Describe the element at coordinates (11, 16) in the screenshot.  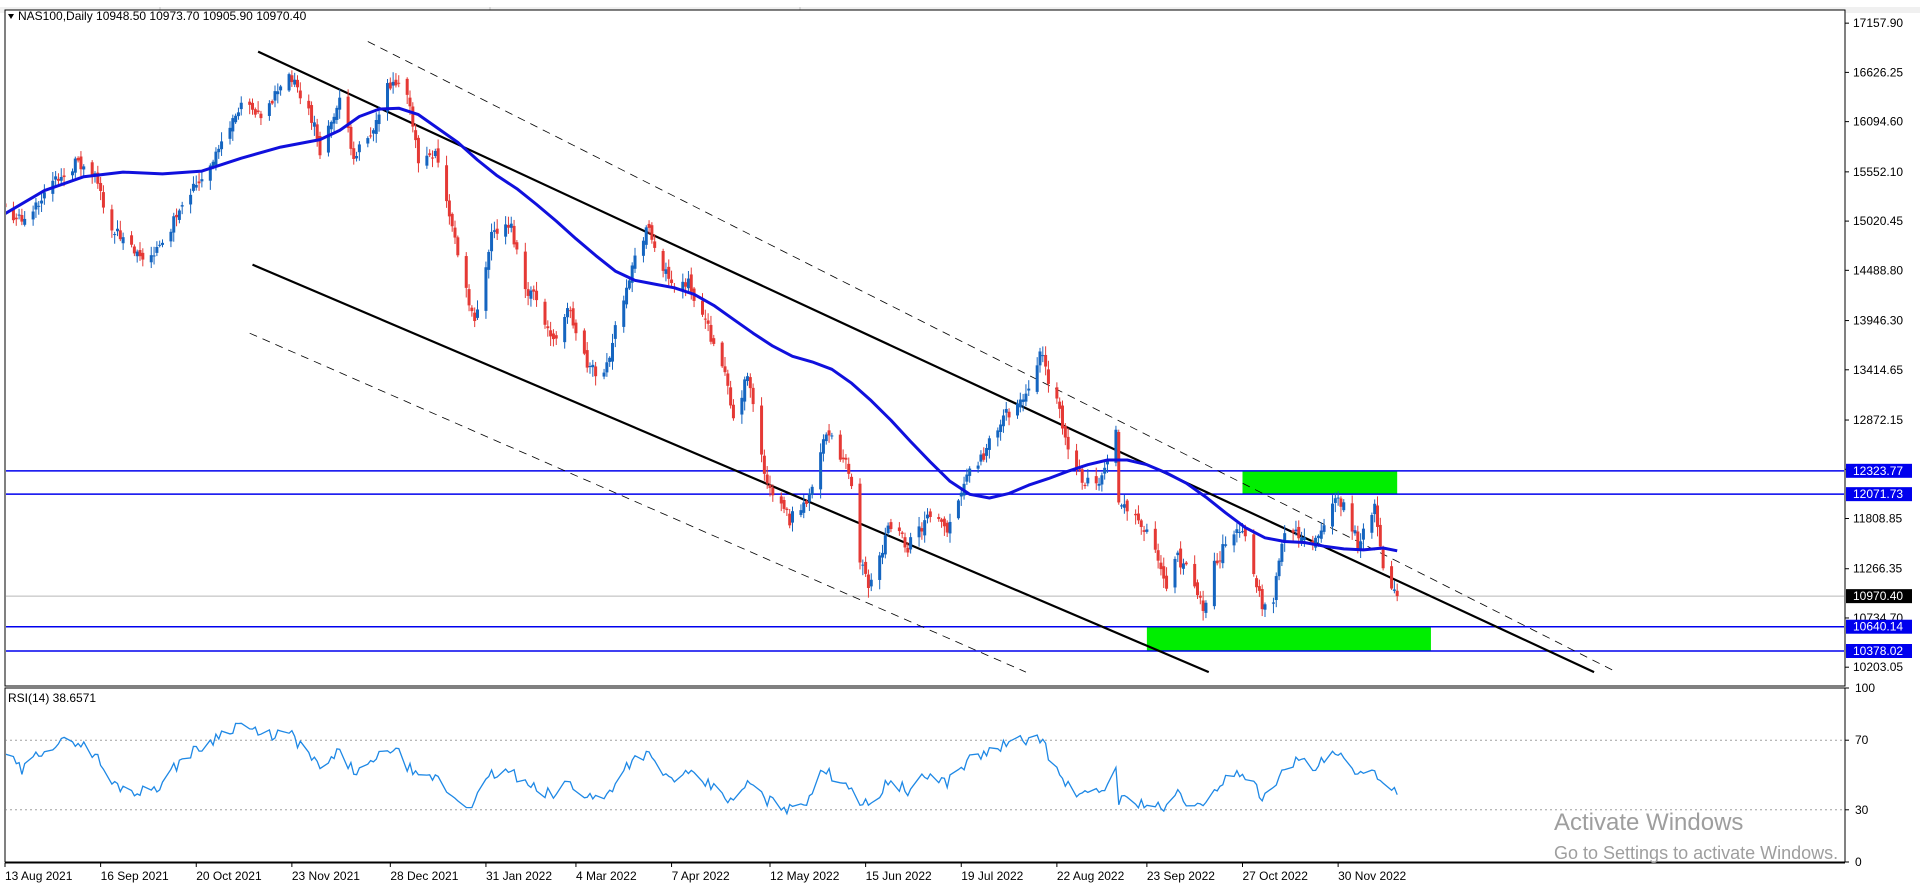
I see `symbol-dropdown-icon` at that location.